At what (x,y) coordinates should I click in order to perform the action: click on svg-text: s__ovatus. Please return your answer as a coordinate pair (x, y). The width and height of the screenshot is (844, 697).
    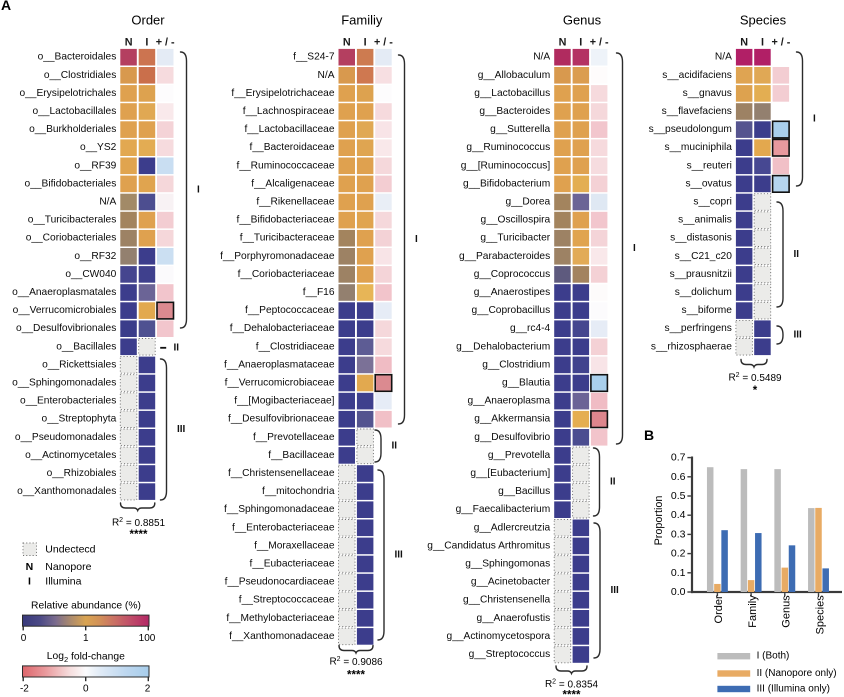
    Looking at the image, I should click on (708, 183).